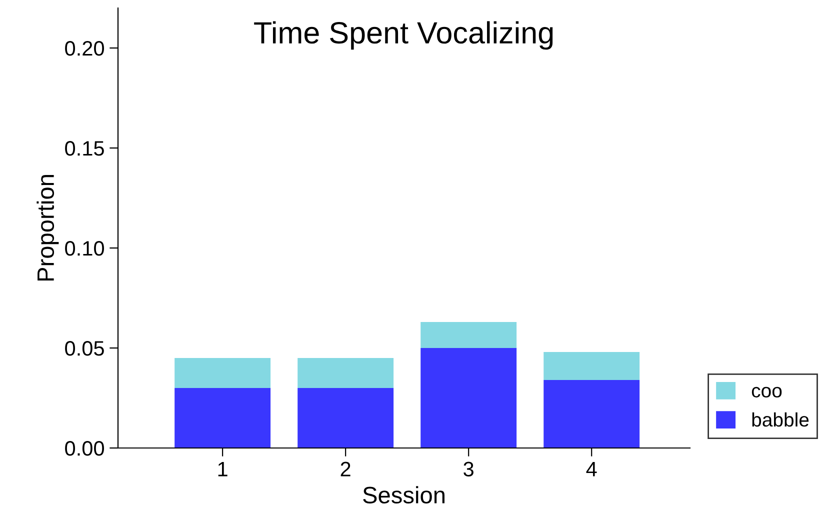  What do you see at coordinates (403, 495) in the screenshot?
I see `x-axis-title: Session` at bounding box center [403, 495].